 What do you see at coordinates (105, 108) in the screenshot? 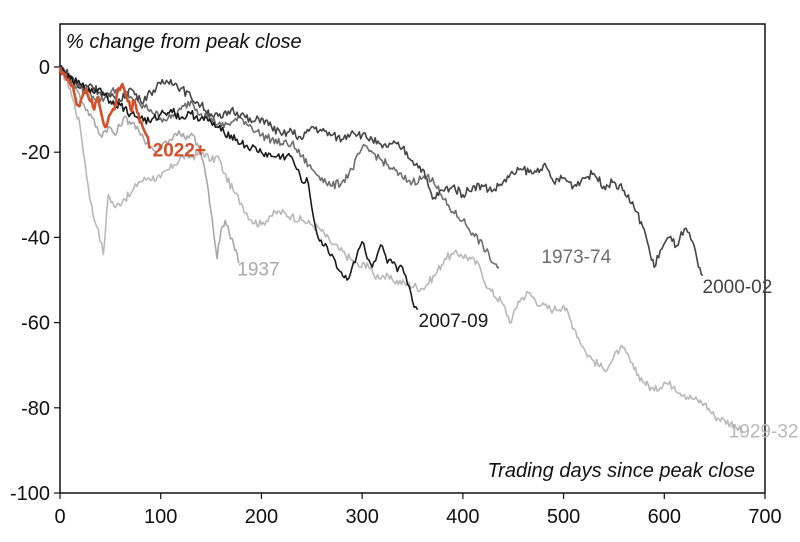
I see `series-line-2022+` at bounding box center [105, 108].